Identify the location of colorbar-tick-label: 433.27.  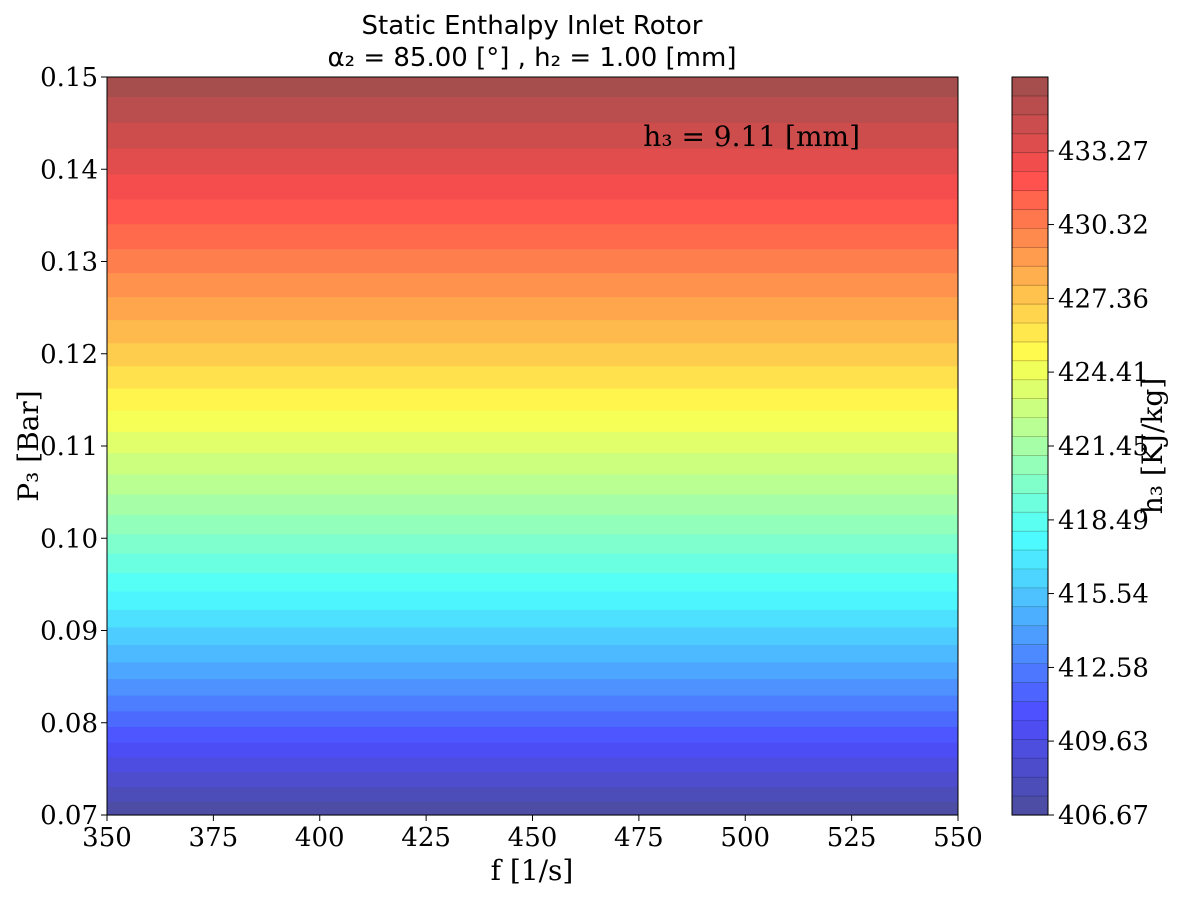
(1103, 152).